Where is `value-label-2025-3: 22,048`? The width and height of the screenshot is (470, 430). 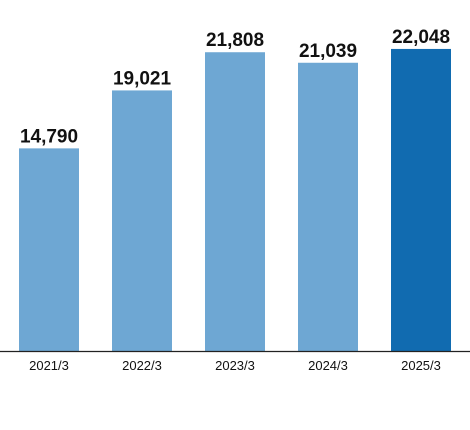
value-label-2025-3: 22,048 is located at coordinates (421, 37).